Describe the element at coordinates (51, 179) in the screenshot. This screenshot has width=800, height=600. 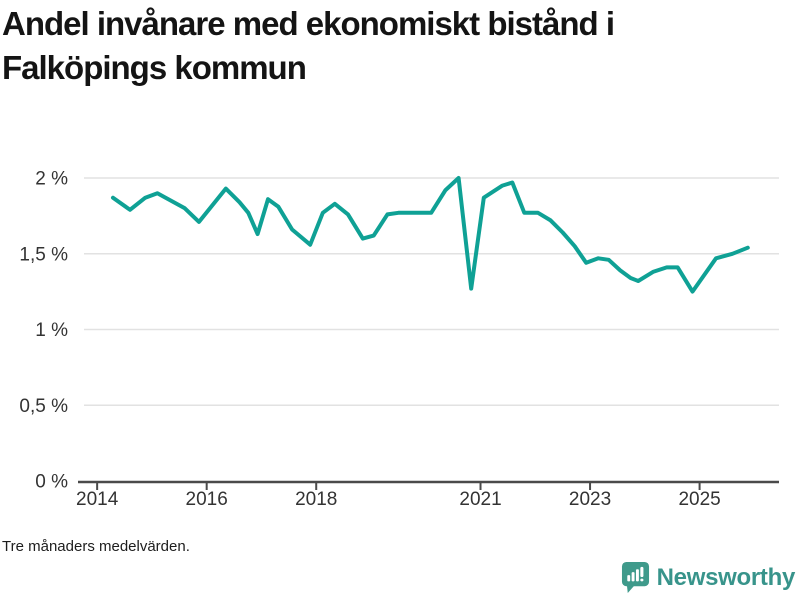
I see `y-axis-label: 2 %` at that location.